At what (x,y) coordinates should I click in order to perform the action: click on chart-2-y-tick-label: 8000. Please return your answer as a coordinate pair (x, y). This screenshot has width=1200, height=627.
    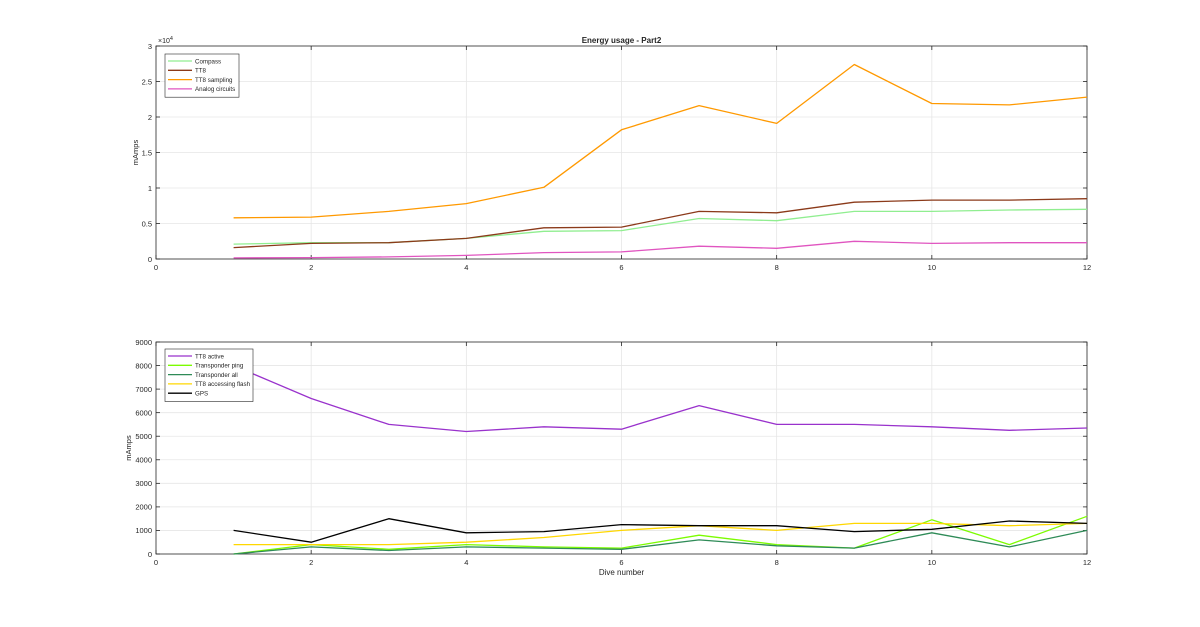
    Looking at the image, I should click on (143, 365).